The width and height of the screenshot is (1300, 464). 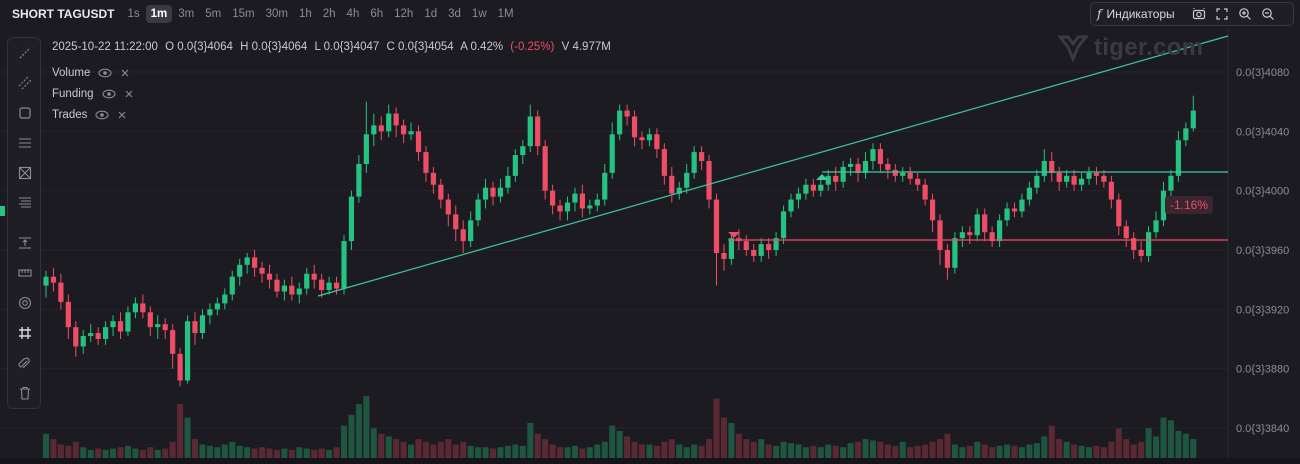 I want to click on ruler-icon, so click(x=25, y=273).